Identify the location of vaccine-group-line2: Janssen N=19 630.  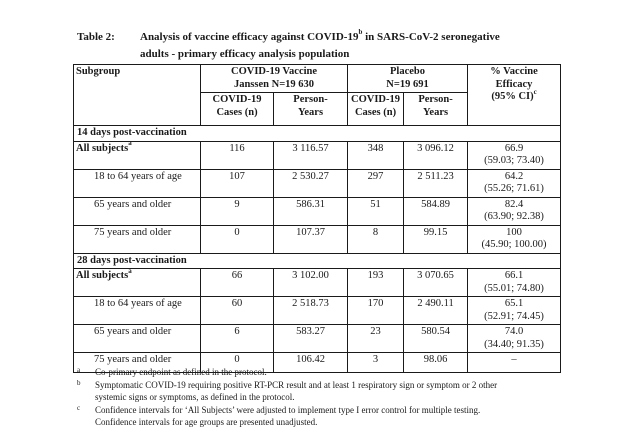
(274, 84).